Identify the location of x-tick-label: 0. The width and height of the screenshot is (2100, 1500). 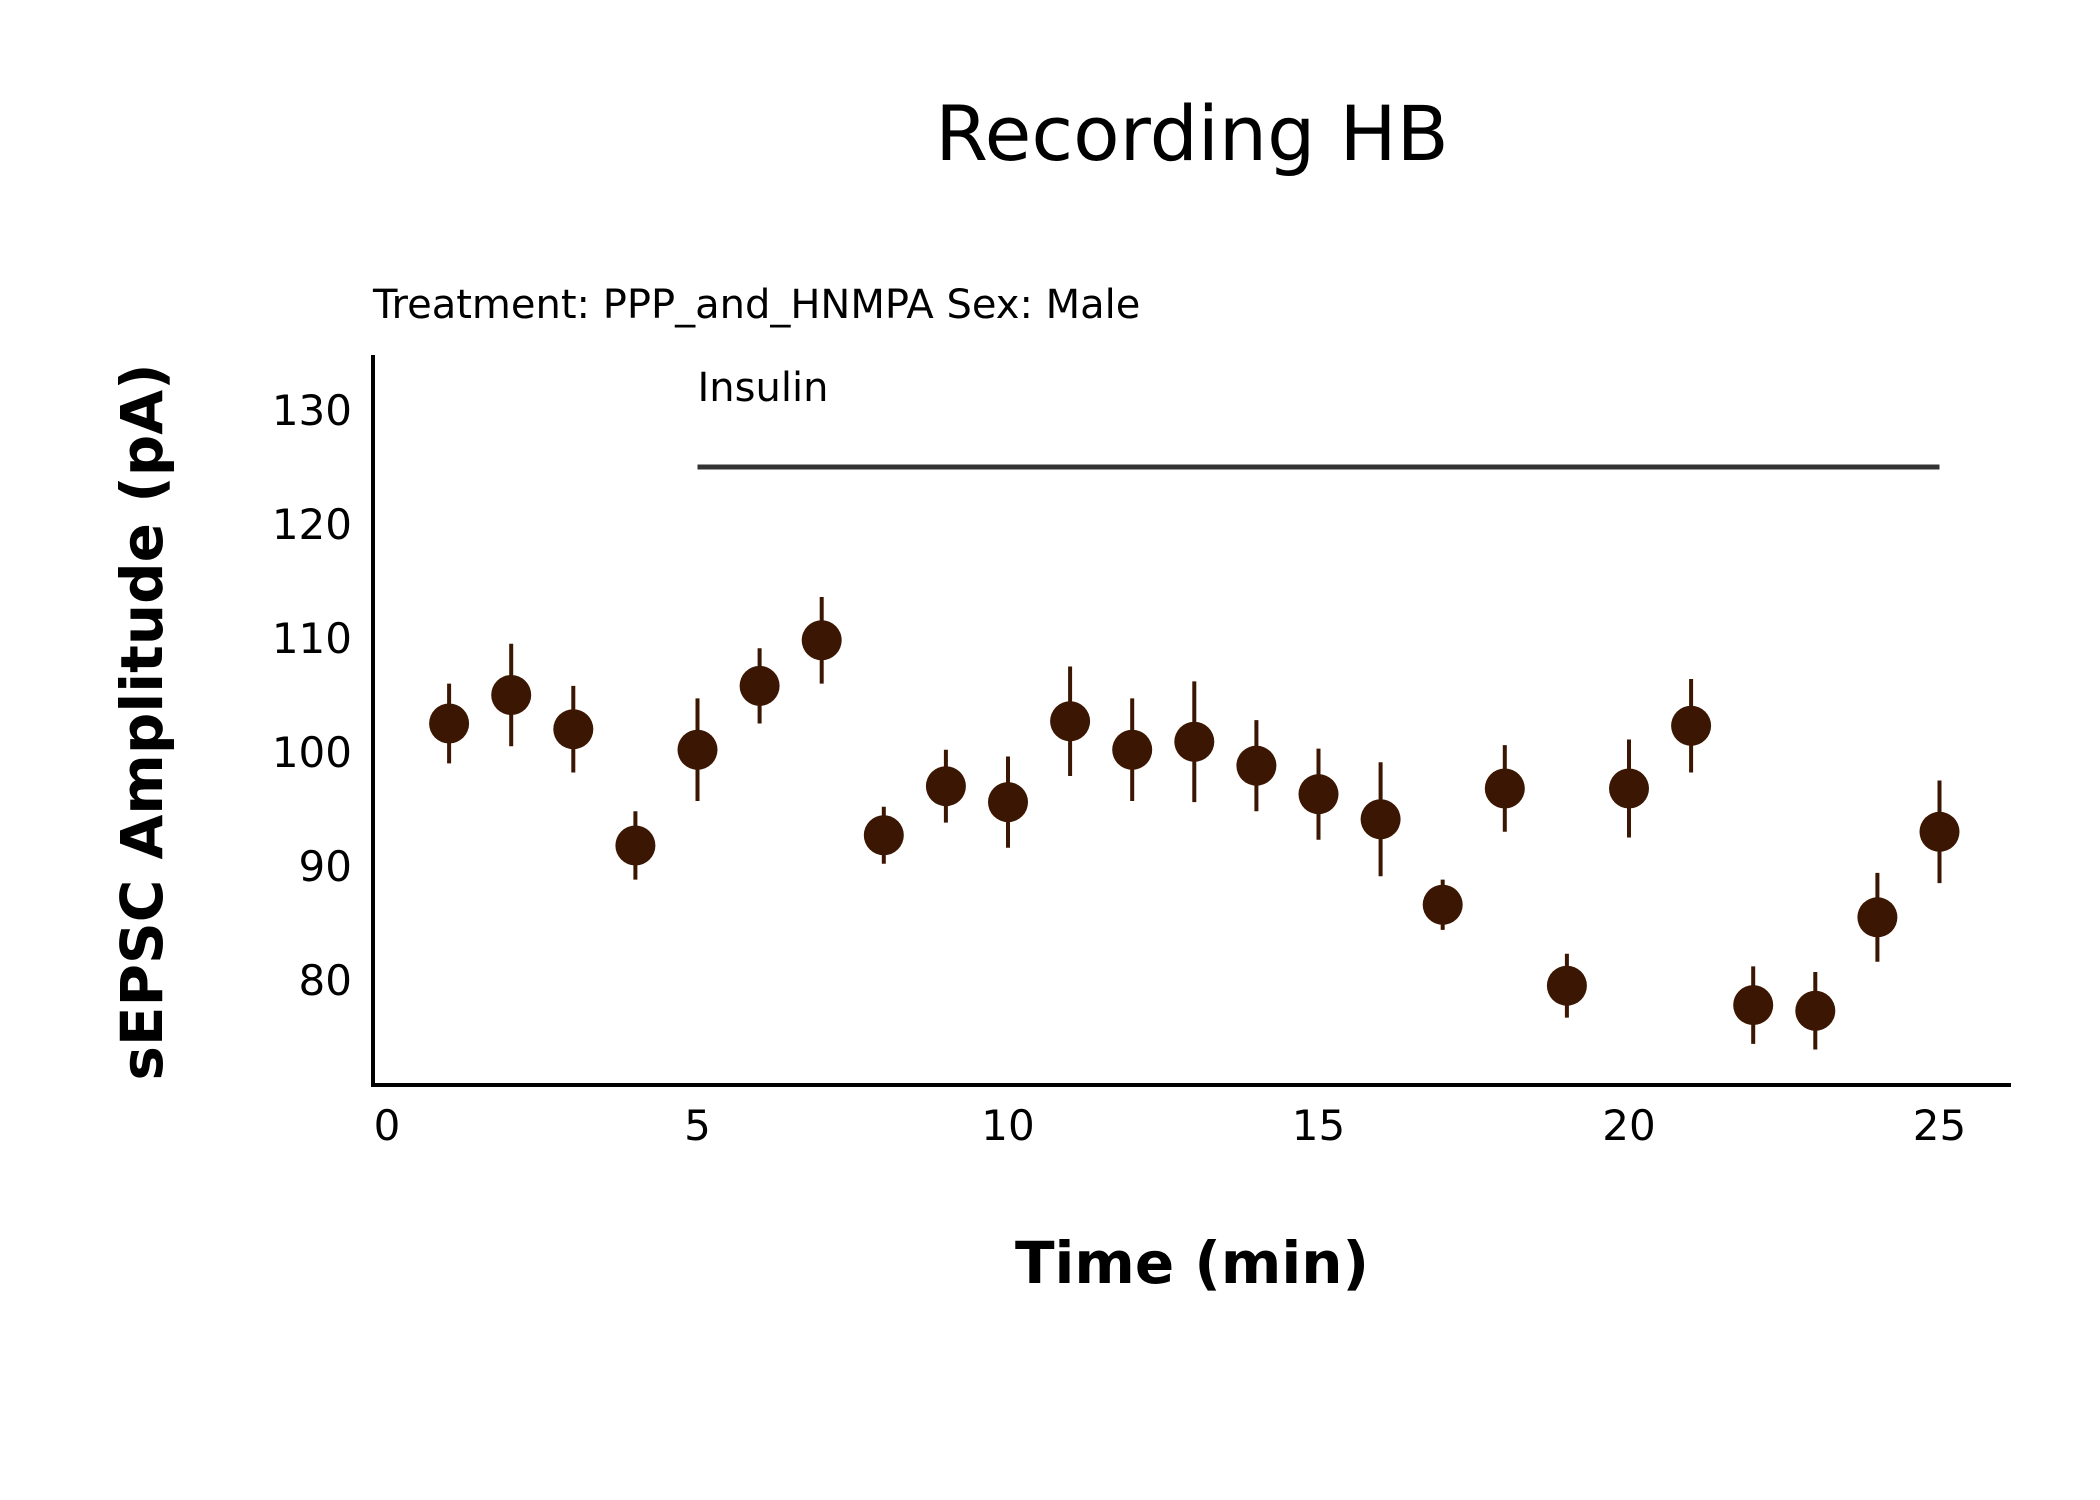
(387, 1125).